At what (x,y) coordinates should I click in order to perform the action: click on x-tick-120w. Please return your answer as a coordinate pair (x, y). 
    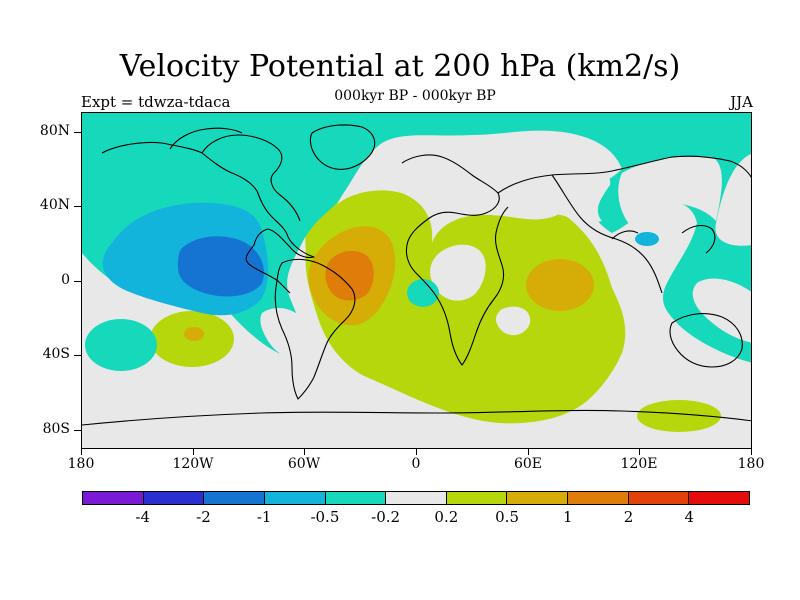
    Looking at the image, I should click on (193, 452).